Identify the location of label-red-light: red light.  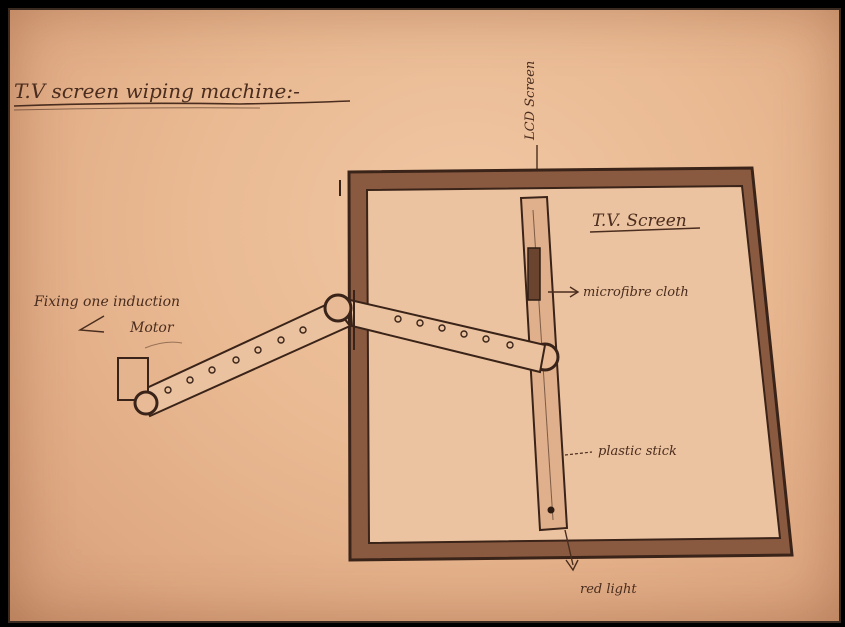
(608, 589).